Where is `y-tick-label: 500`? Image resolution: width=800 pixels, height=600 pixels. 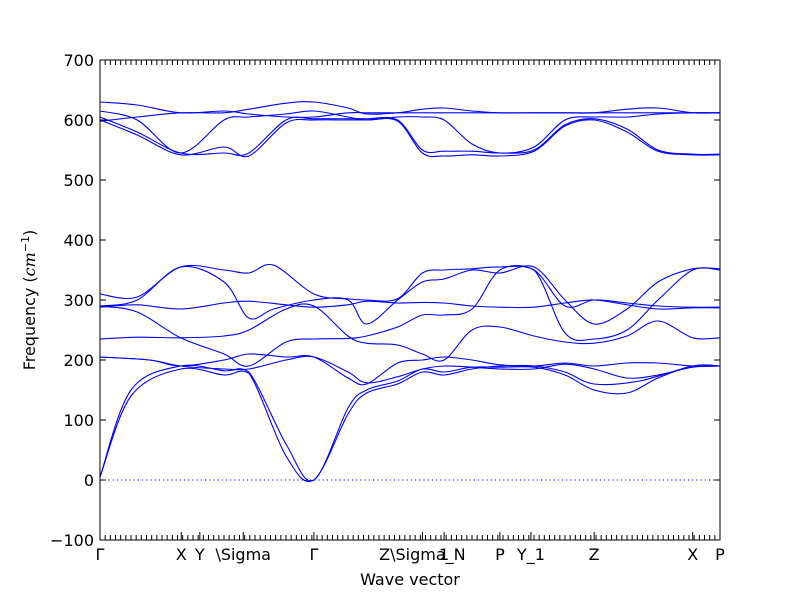 y-tick-label: 500 is located at coordinates (78, 180).